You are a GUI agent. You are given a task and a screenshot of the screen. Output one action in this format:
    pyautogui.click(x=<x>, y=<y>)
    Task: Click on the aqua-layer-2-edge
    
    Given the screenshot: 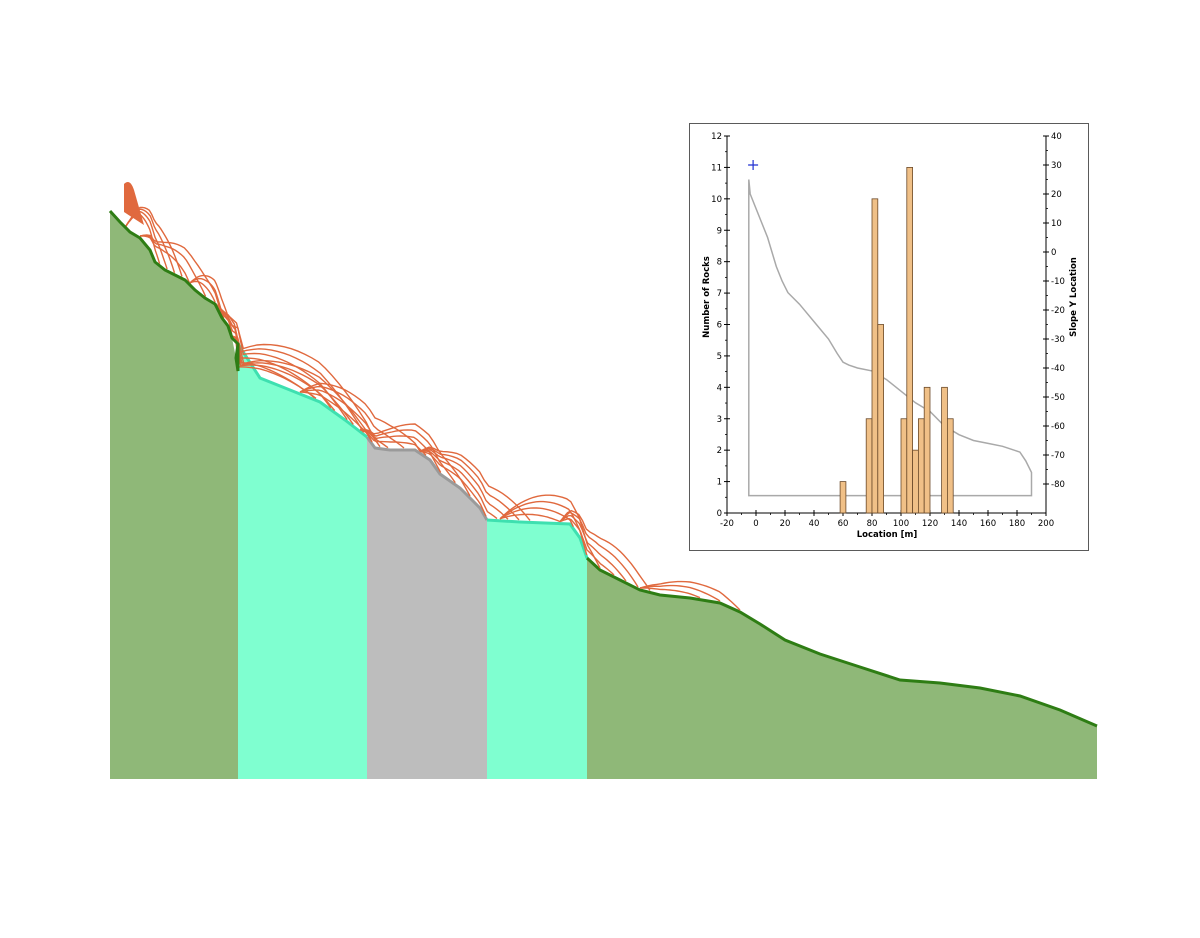 What is the action you would take?
    pyautogui.click(x=537, y=538)
    